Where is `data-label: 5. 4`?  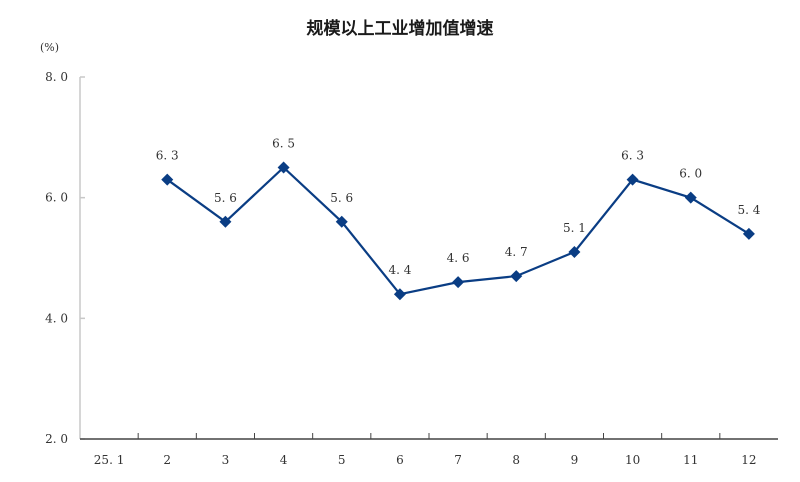 data-label: 5. 4 is located at coordinates (748, 210).